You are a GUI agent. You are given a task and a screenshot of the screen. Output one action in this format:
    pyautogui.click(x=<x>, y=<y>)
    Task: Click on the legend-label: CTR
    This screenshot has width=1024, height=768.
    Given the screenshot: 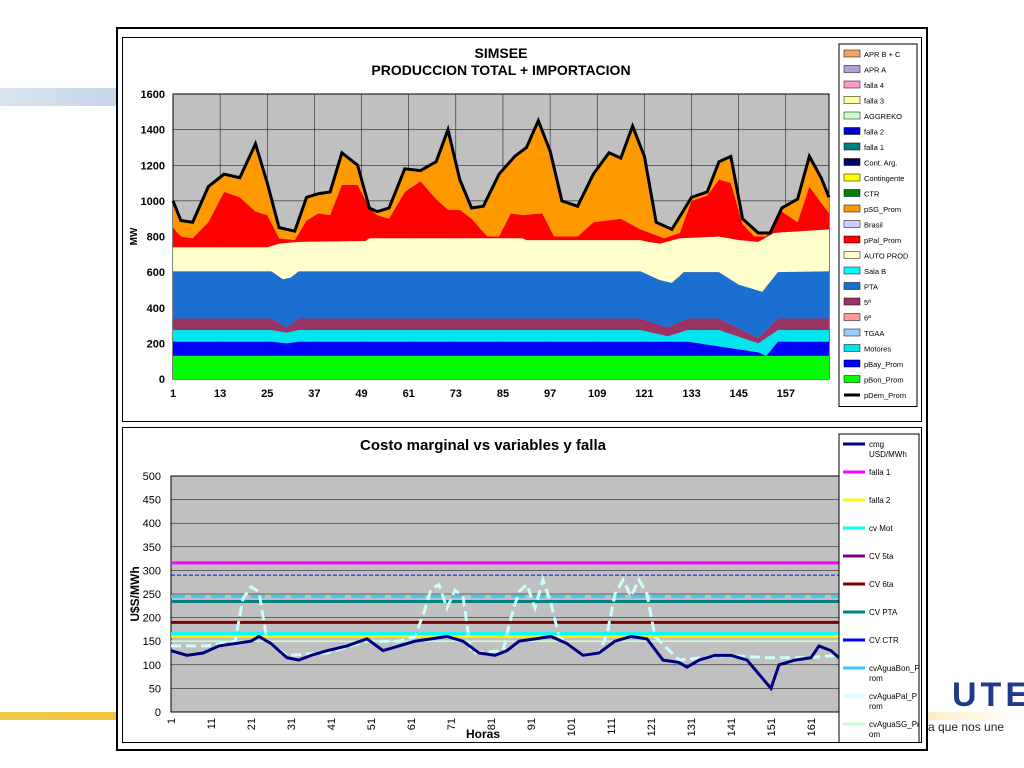 What is the action you would take?
    pyautogui.click(x=872, y=194)
    